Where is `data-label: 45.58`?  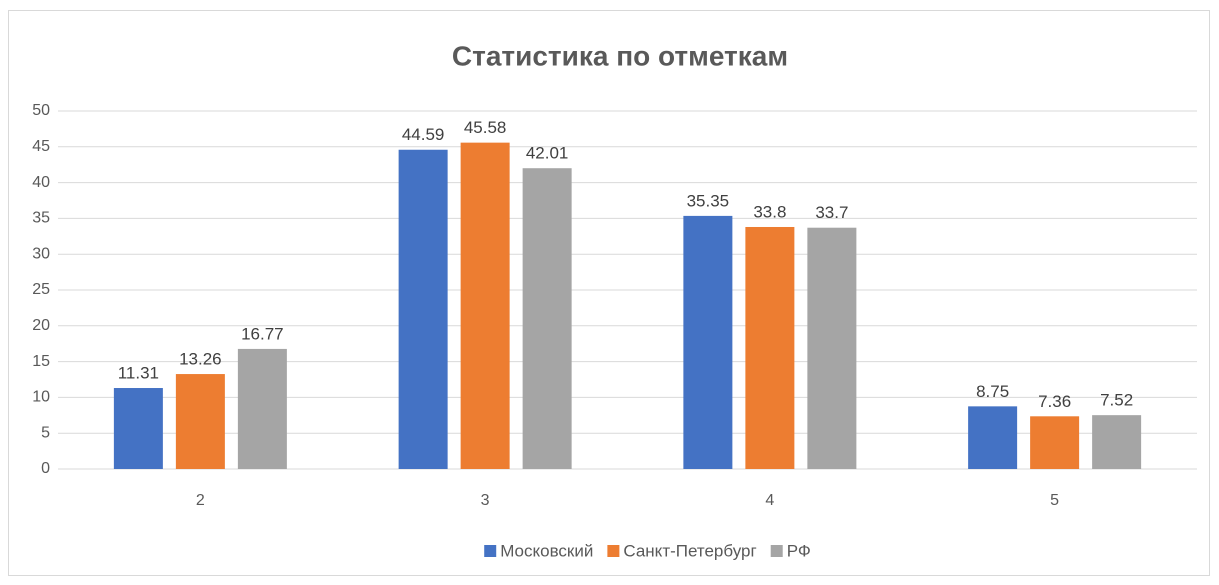 data-label: 45.58 is located at coordinates (485, 127).